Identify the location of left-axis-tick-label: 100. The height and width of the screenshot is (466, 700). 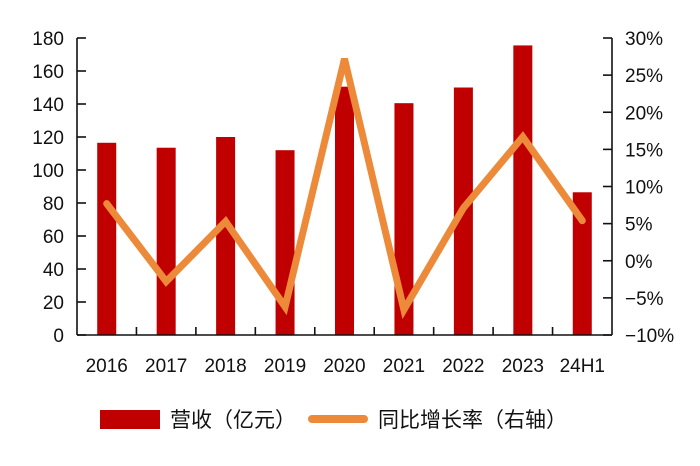
(48, 171).